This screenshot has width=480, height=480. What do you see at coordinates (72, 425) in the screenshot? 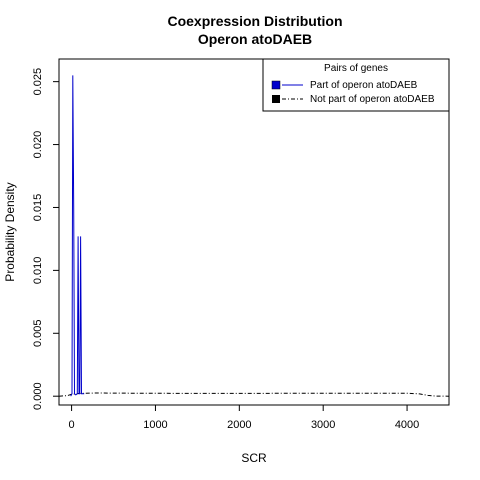
I see `x-tick-label: 0` at bounding box center [72, 425].